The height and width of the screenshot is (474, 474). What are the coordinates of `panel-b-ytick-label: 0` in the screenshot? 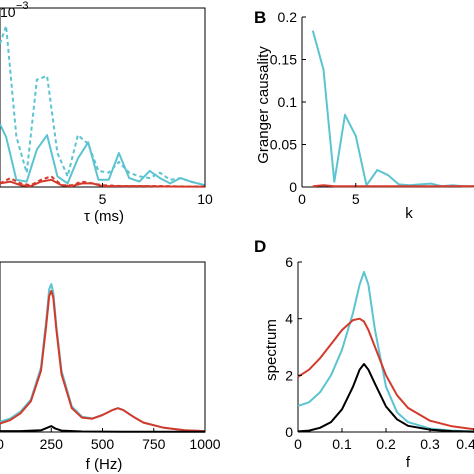 It's located at (293, 187).